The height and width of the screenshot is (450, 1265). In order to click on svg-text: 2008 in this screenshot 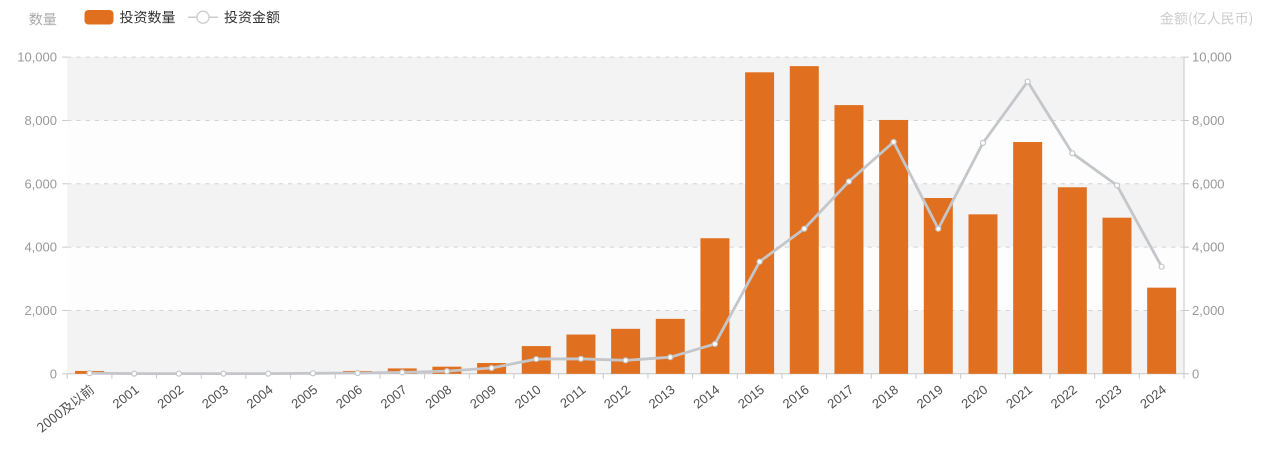, I will do `click(438, 397)`.